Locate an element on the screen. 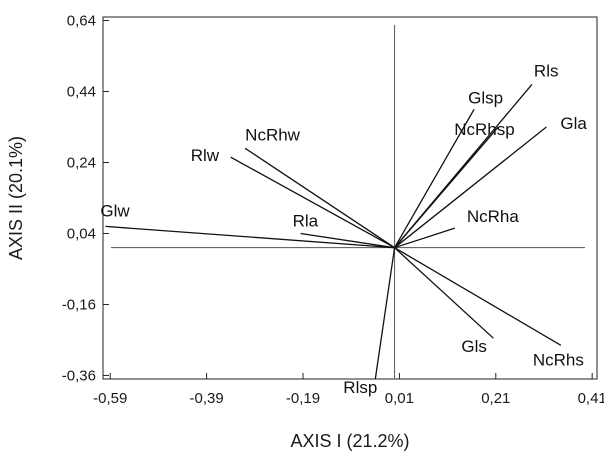  vector-glsp is located at coordinates (434, 178).